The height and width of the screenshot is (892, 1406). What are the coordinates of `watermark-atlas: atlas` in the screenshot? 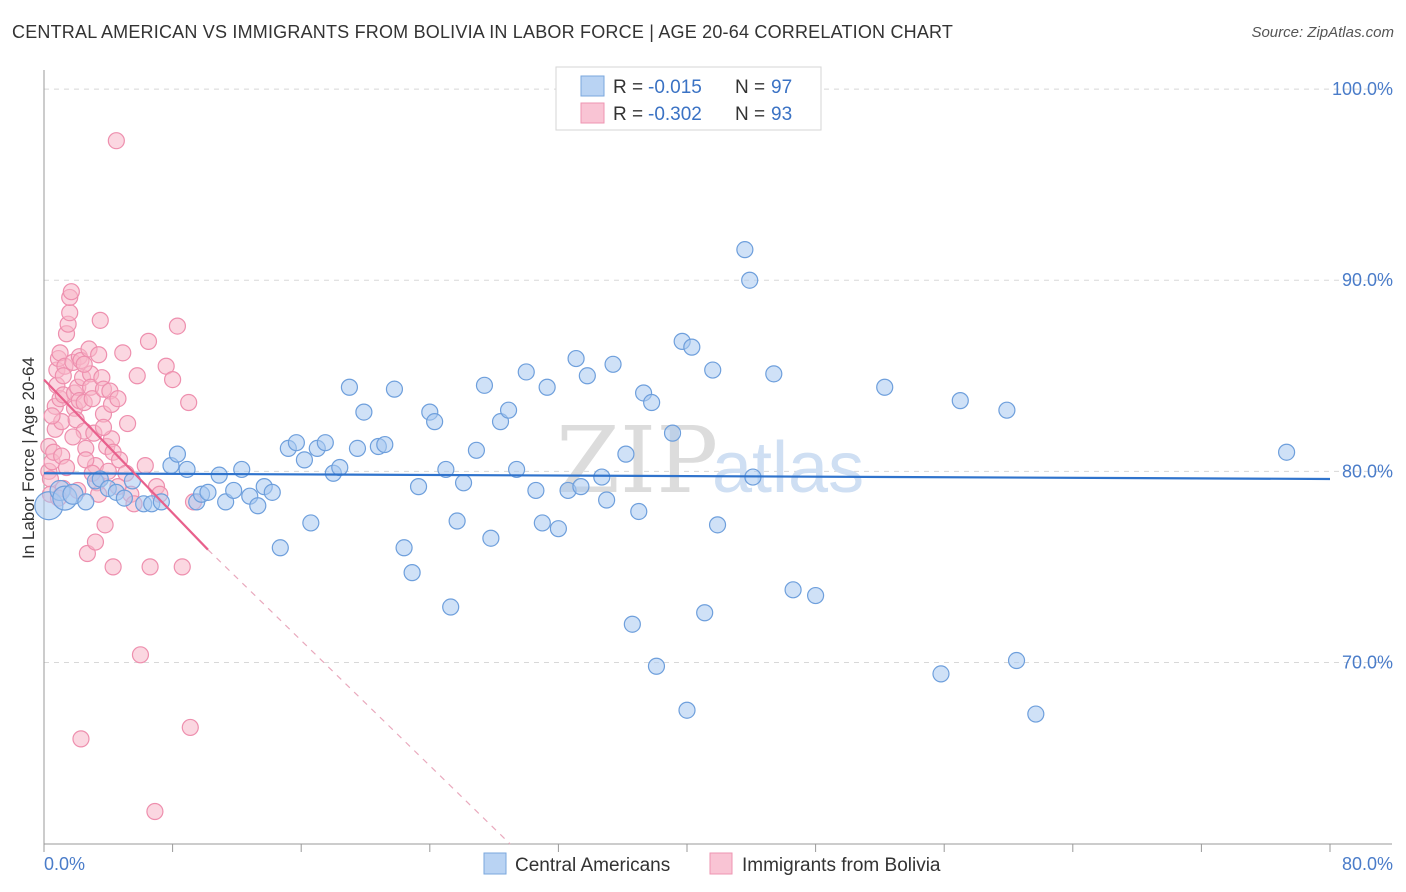 It's located at (788, 468).